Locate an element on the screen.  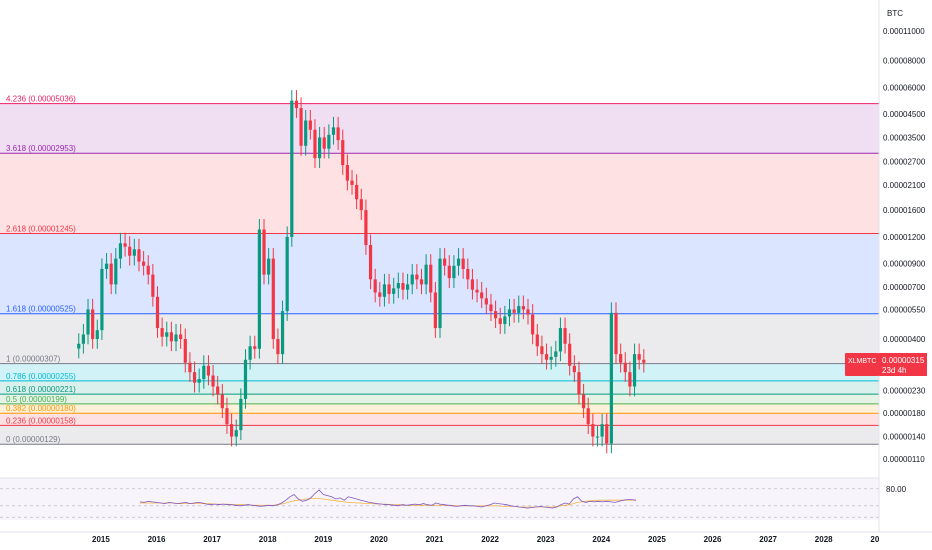
fib-label-0: 4.236 (0.00005036) is located at coordinates (41, 99).